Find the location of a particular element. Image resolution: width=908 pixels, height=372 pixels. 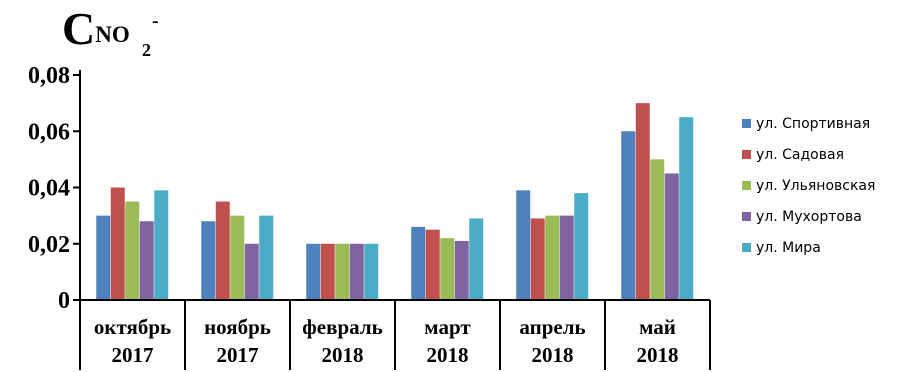

legend-label: ул. Мухортова is located at coordinates (809, 216).